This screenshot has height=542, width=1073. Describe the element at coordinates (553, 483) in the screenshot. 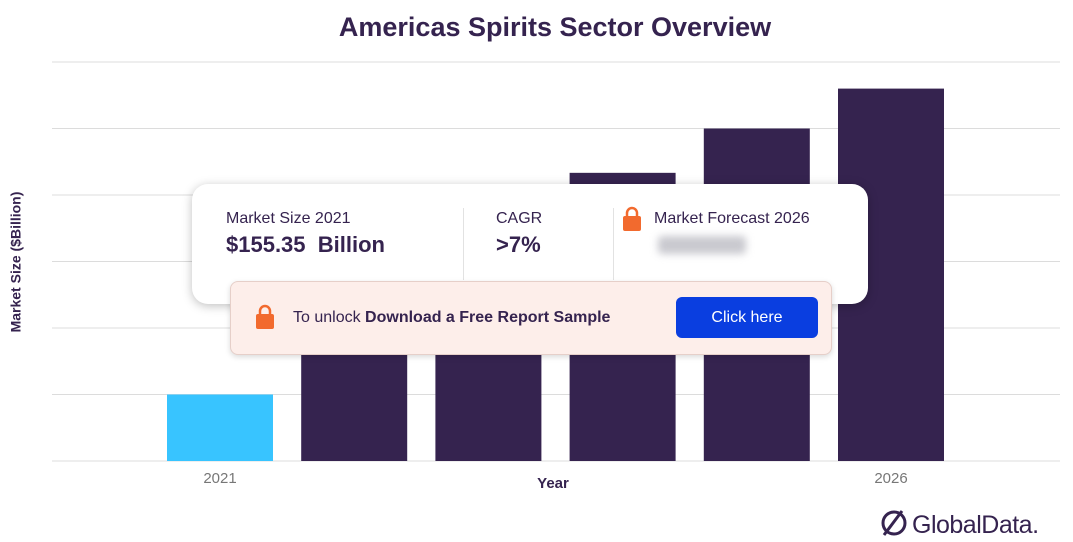

I see `x-axis-label: Year` at that location.